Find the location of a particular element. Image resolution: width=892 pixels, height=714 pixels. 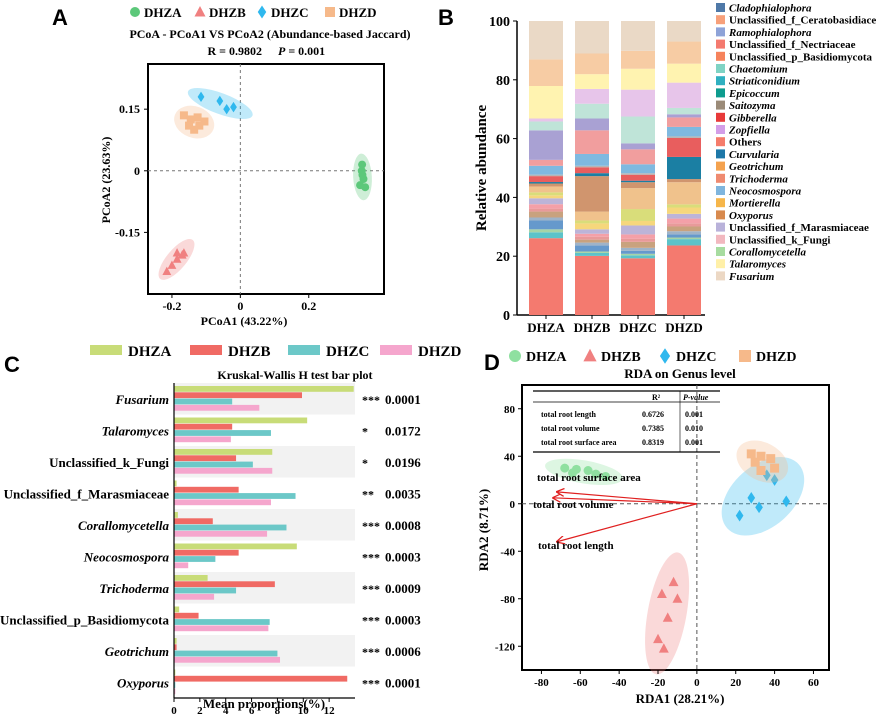

kw-legend-label: DHZD is located at coordinates (440, 352).